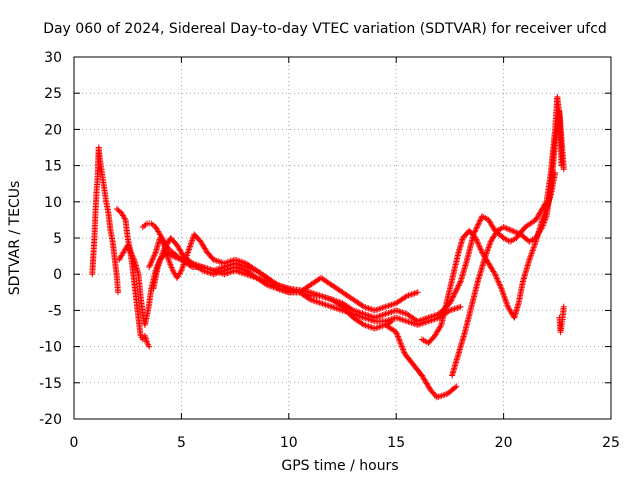 The height and width of the screenshot is (484, 640). What do you see at coordinates (289, 443) in the screenshot?
I see `x-tick-label: 10` at bounding box center [289, 443].